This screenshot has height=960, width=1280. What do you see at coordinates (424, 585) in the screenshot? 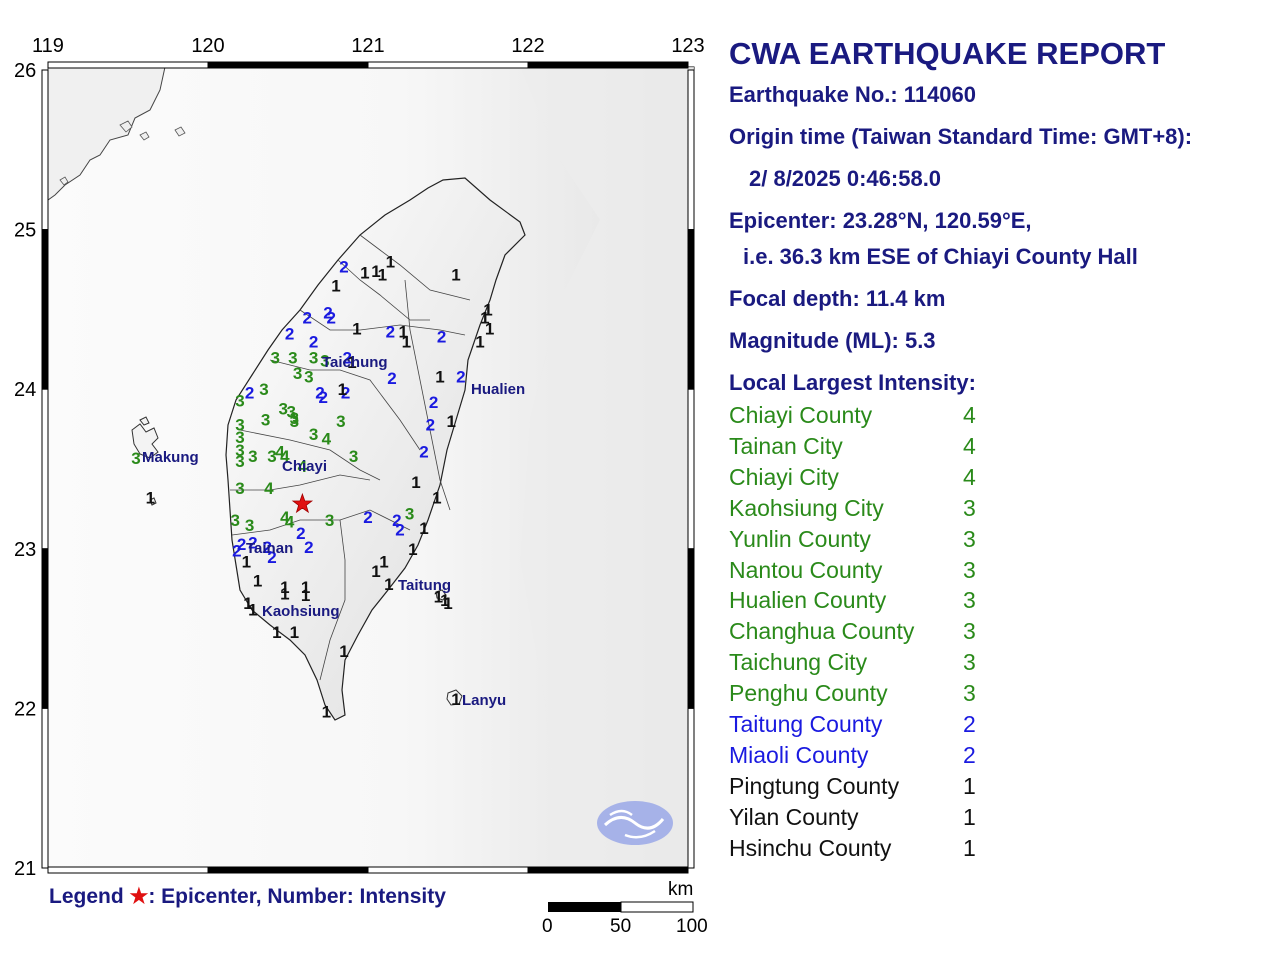
I see `city-label: Taitung` at bounding box center [424, 585].